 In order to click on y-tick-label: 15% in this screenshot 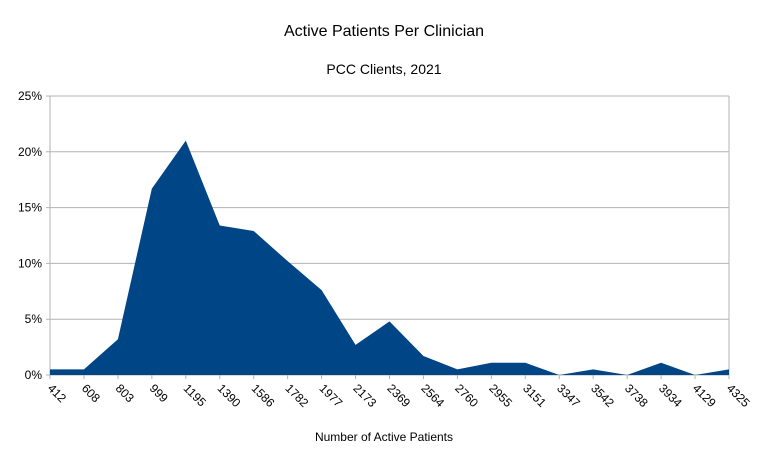, I will do `click(30, 208)`.